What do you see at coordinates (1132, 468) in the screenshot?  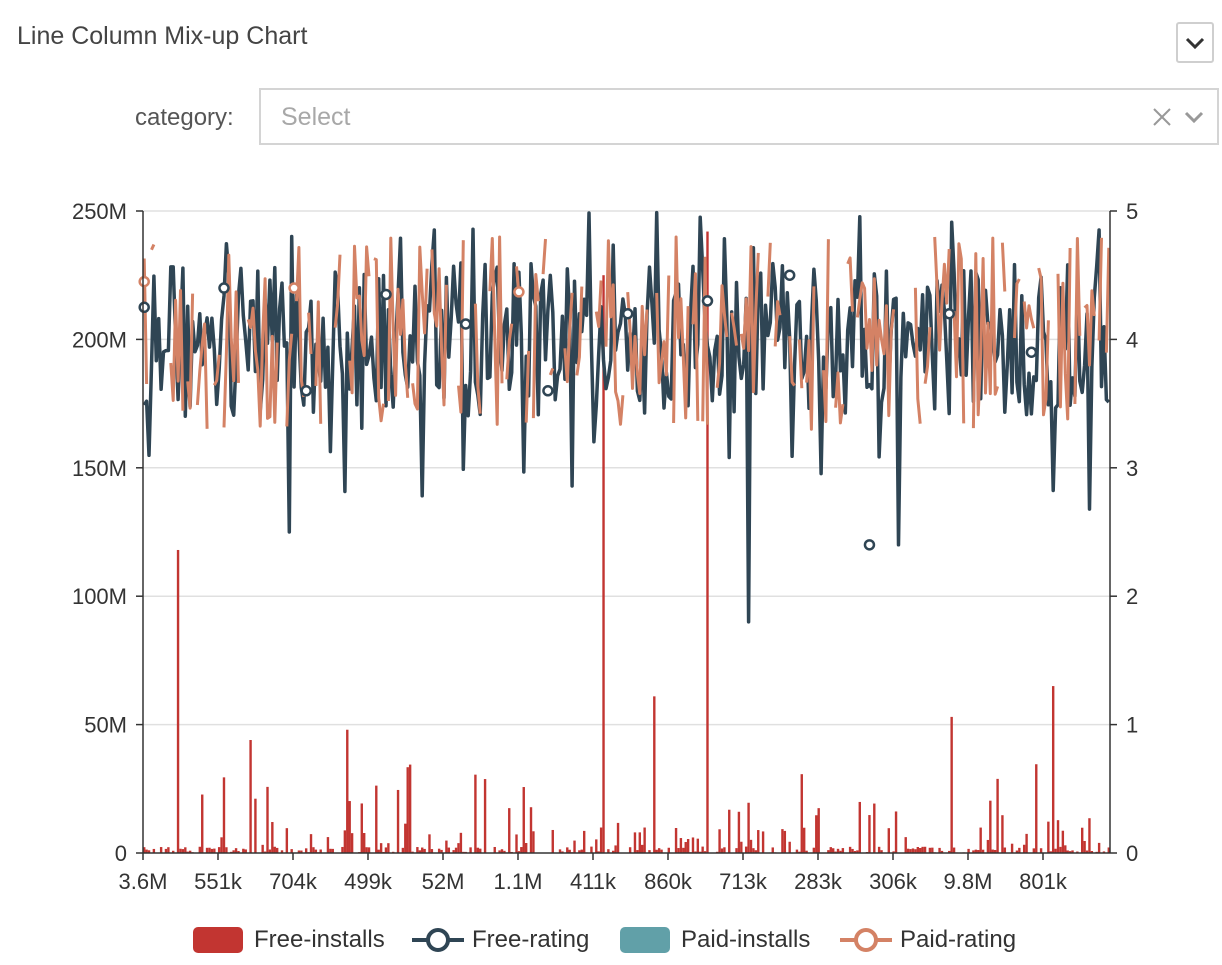 I see `y-right-tick-label: 3` at bounding box center [1132, 468].